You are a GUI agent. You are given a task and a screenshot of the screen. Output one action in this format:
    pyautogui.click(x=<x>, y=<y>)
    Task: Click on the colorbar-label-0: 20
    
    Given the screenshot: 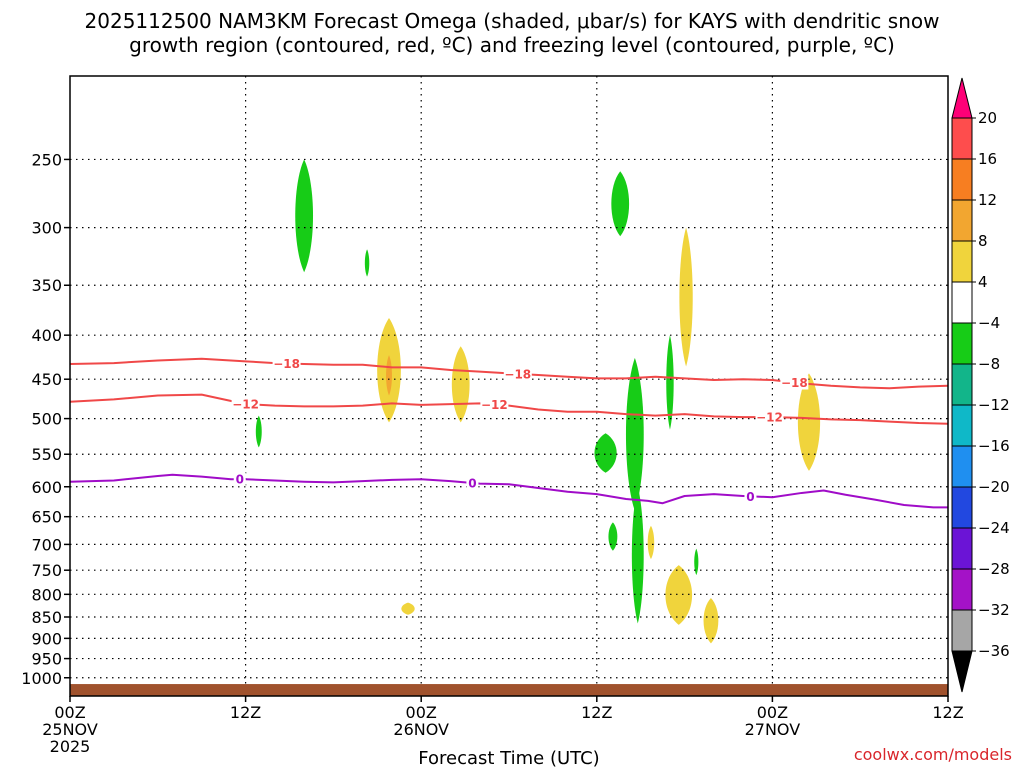 What is the action you would take?
    pyautogui.click(x=987, y=118)
    